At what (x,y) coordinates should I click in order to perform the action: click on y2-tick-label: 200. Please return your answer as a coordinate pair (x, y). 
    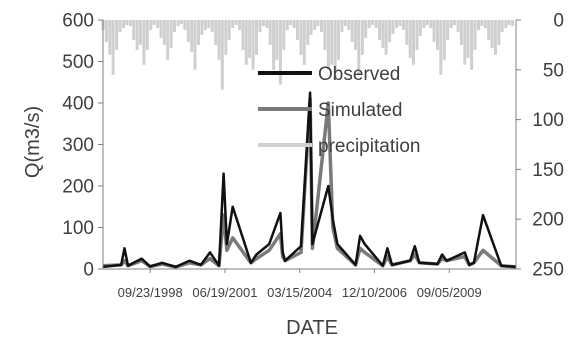
    Looking at the image, I should click on (548, 220).